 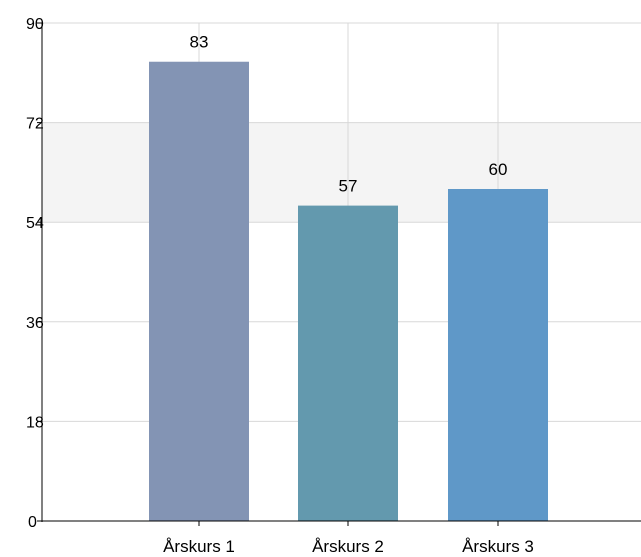 What do you see at coordinates (498, 169) in the screenshot?
I see `data-label: 60` at bounding box center [498, 169].